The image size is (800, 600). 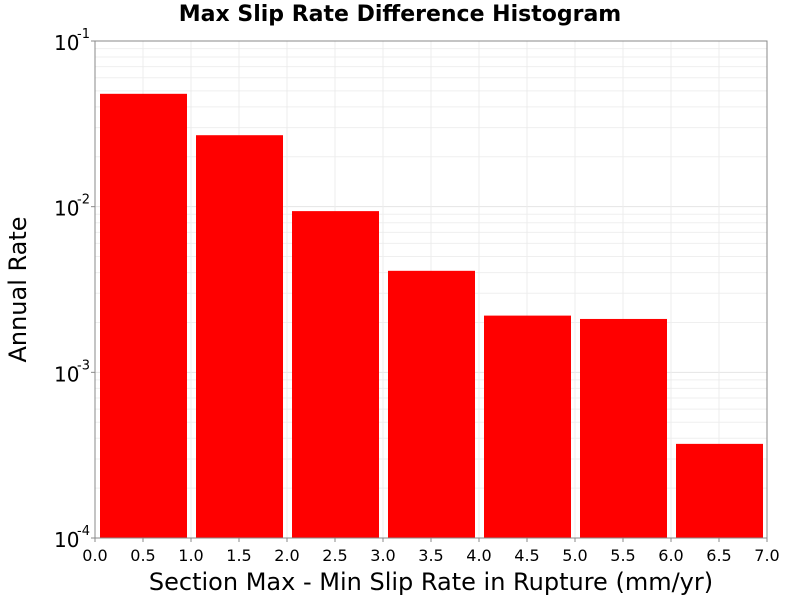 What do you see at coordinates (766, 555) in the screenshot?
I see `x-tick-label: 7.0` at bounding box center [766, 555].